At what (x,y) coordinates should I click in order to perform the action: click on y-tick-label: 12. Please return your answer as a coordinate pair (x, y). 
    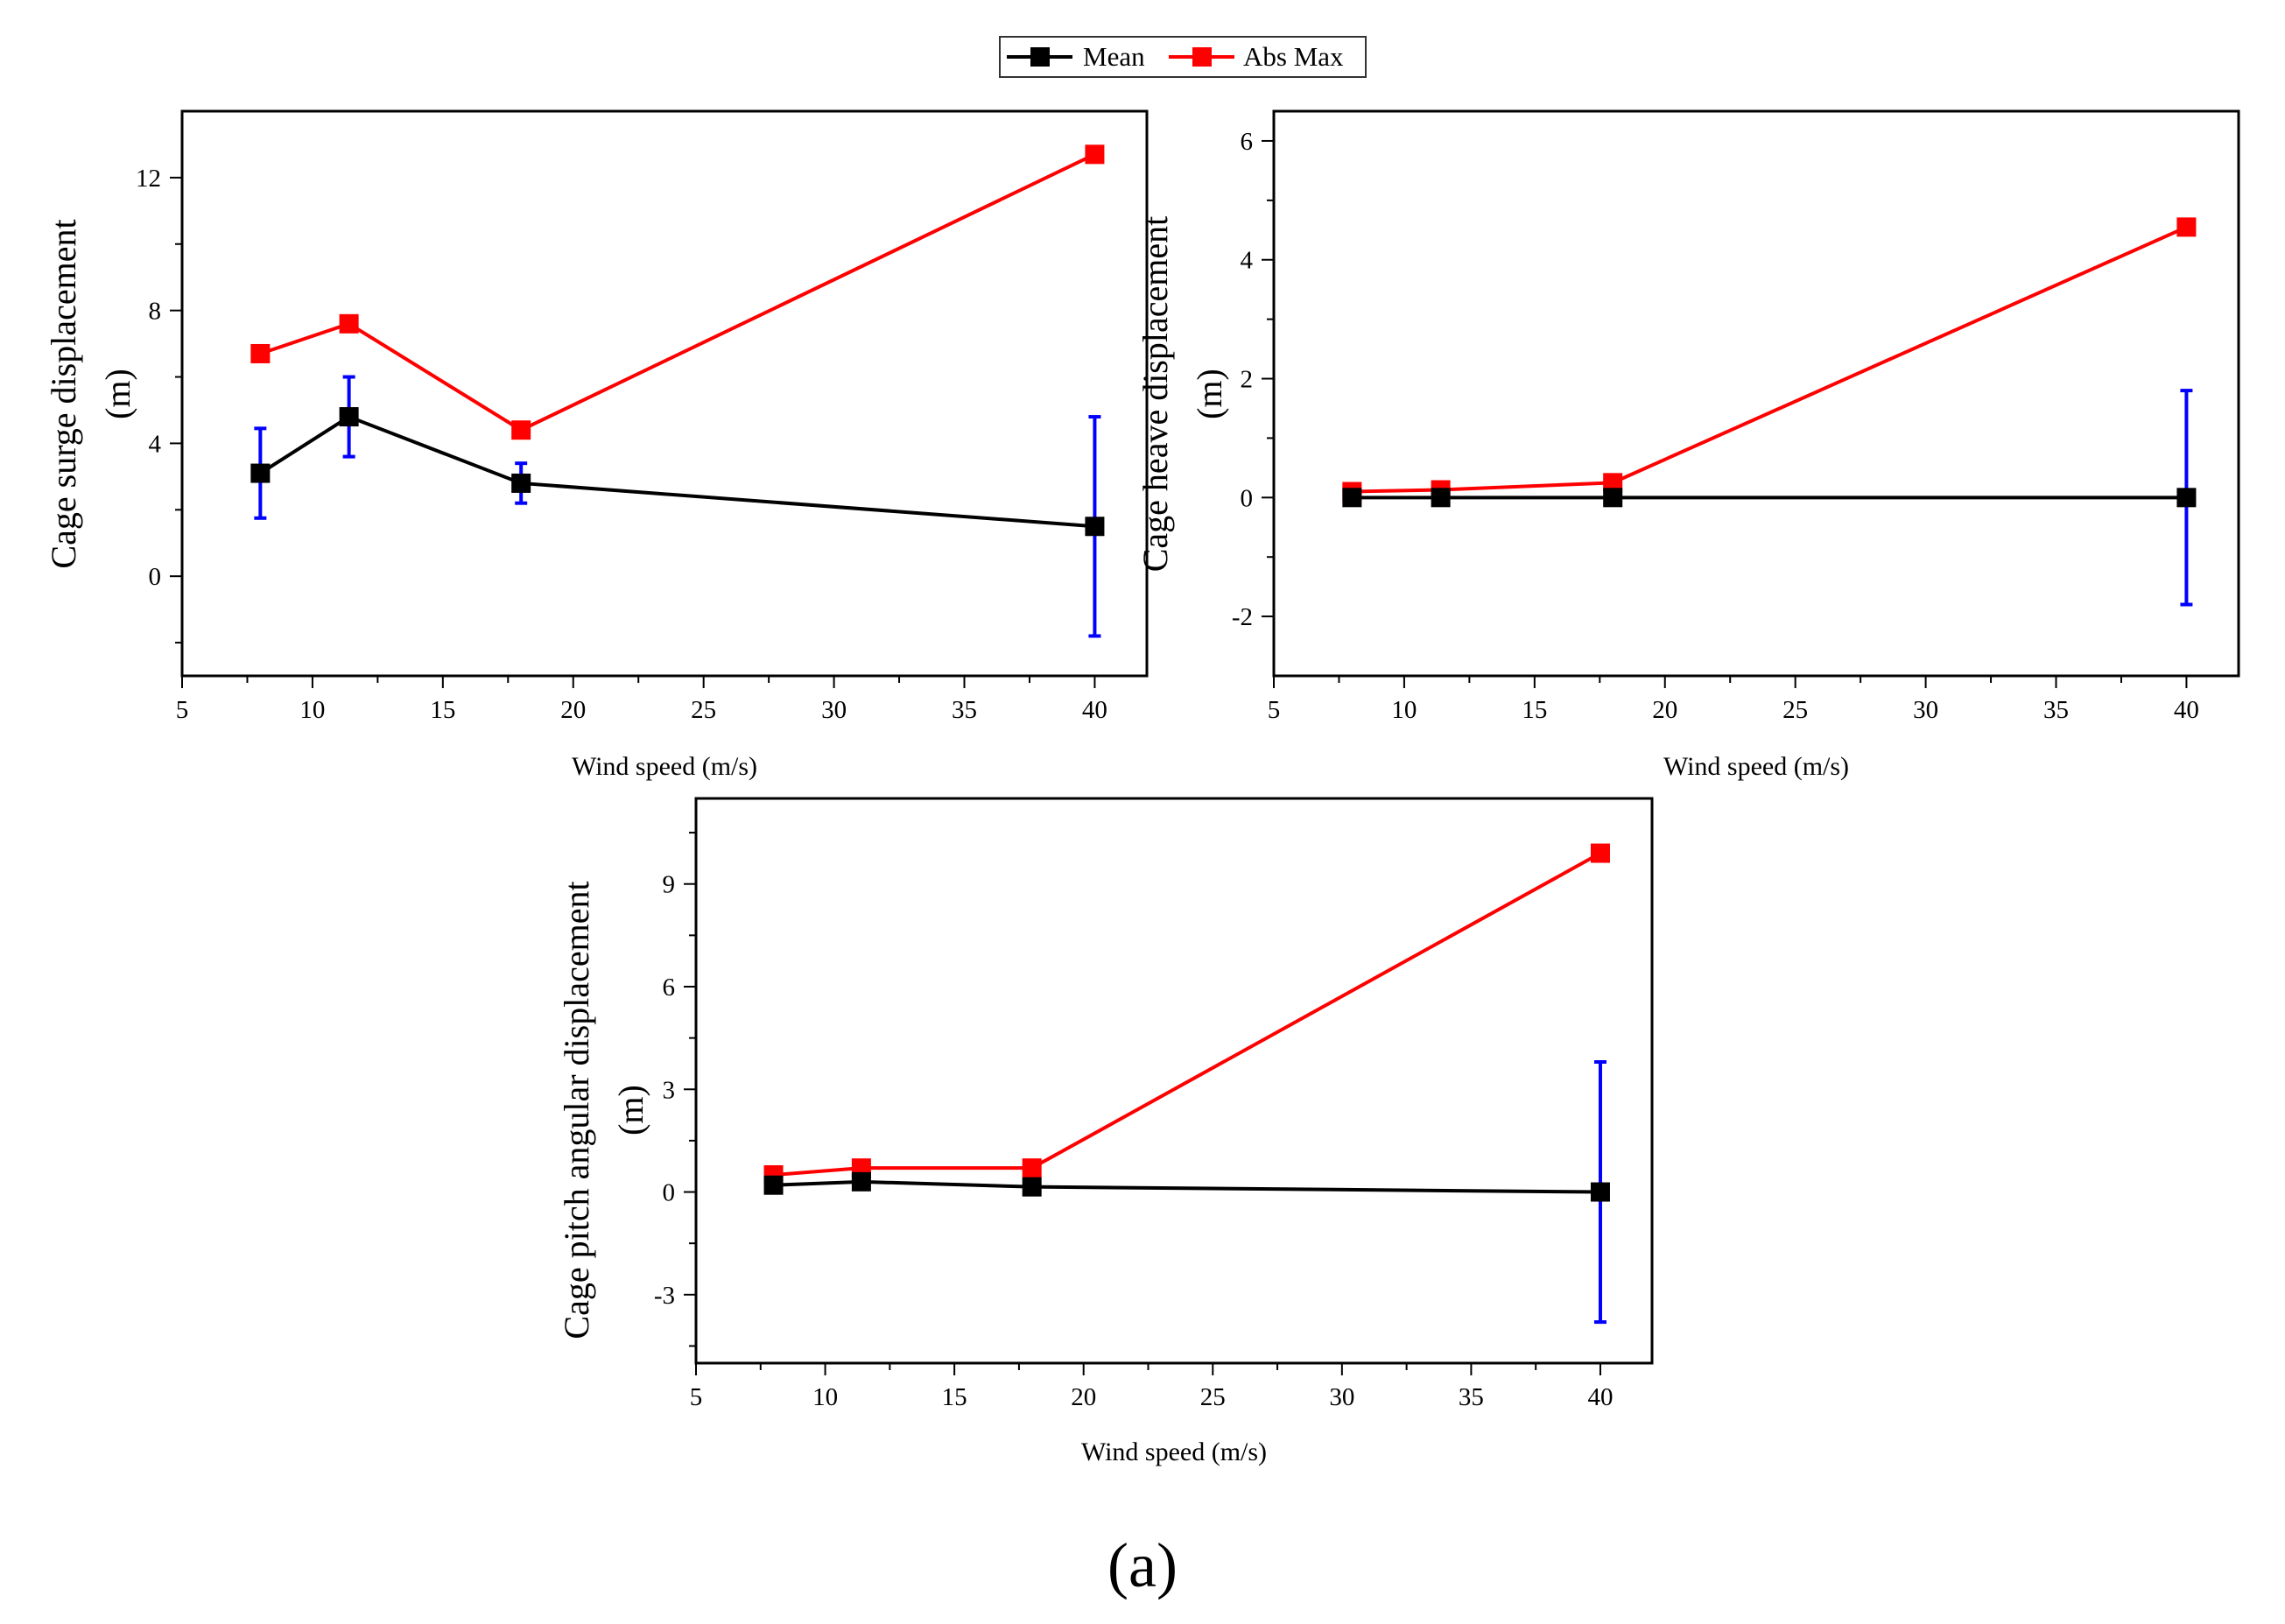
    Looking at the image, I should click on (148, 179).